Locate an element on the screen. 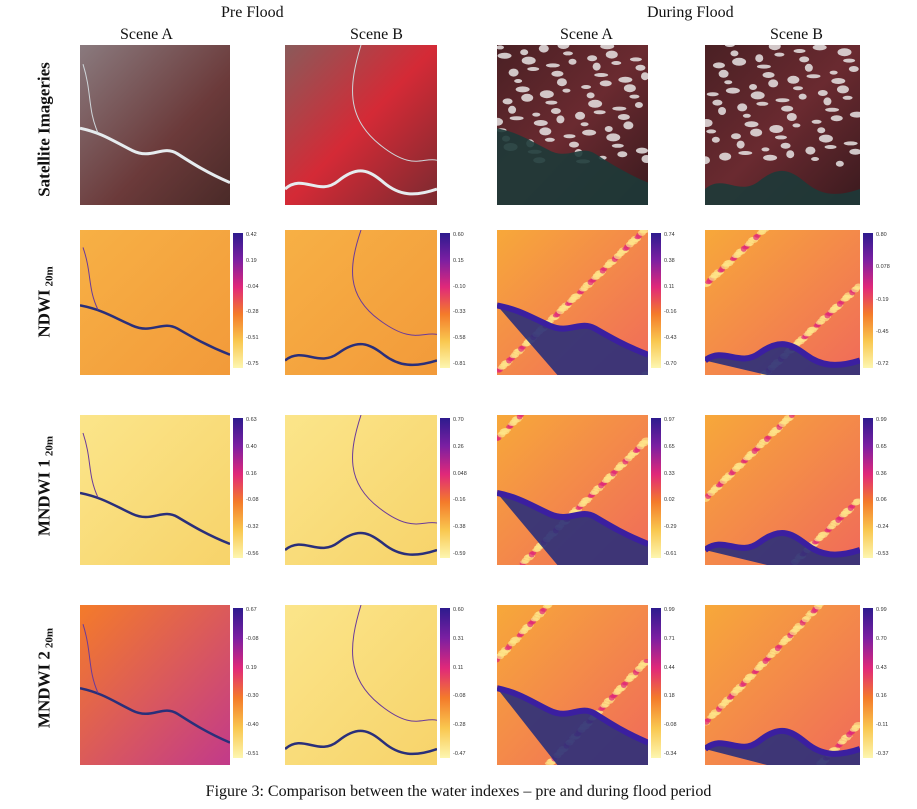 The width and height of the screenshot is (917, 809). row-label-mndwi1: MNDWI 120m is located at coordinates (45, 486).